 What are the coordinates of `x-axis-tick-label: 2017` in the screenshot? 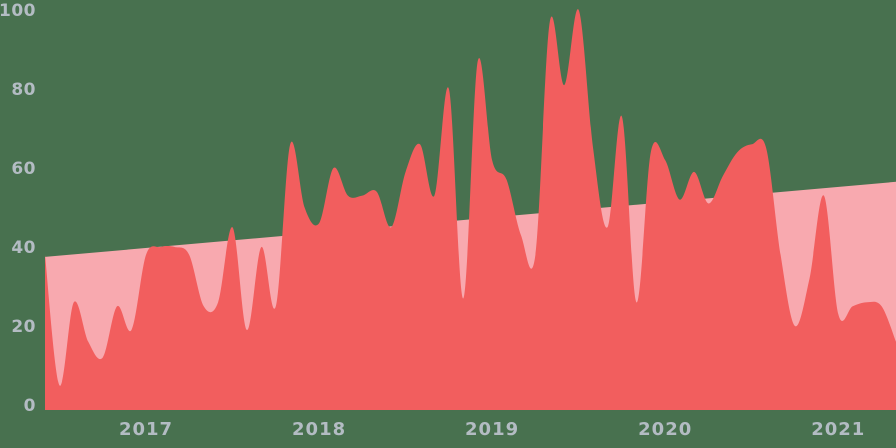 It's located at (146, 429).